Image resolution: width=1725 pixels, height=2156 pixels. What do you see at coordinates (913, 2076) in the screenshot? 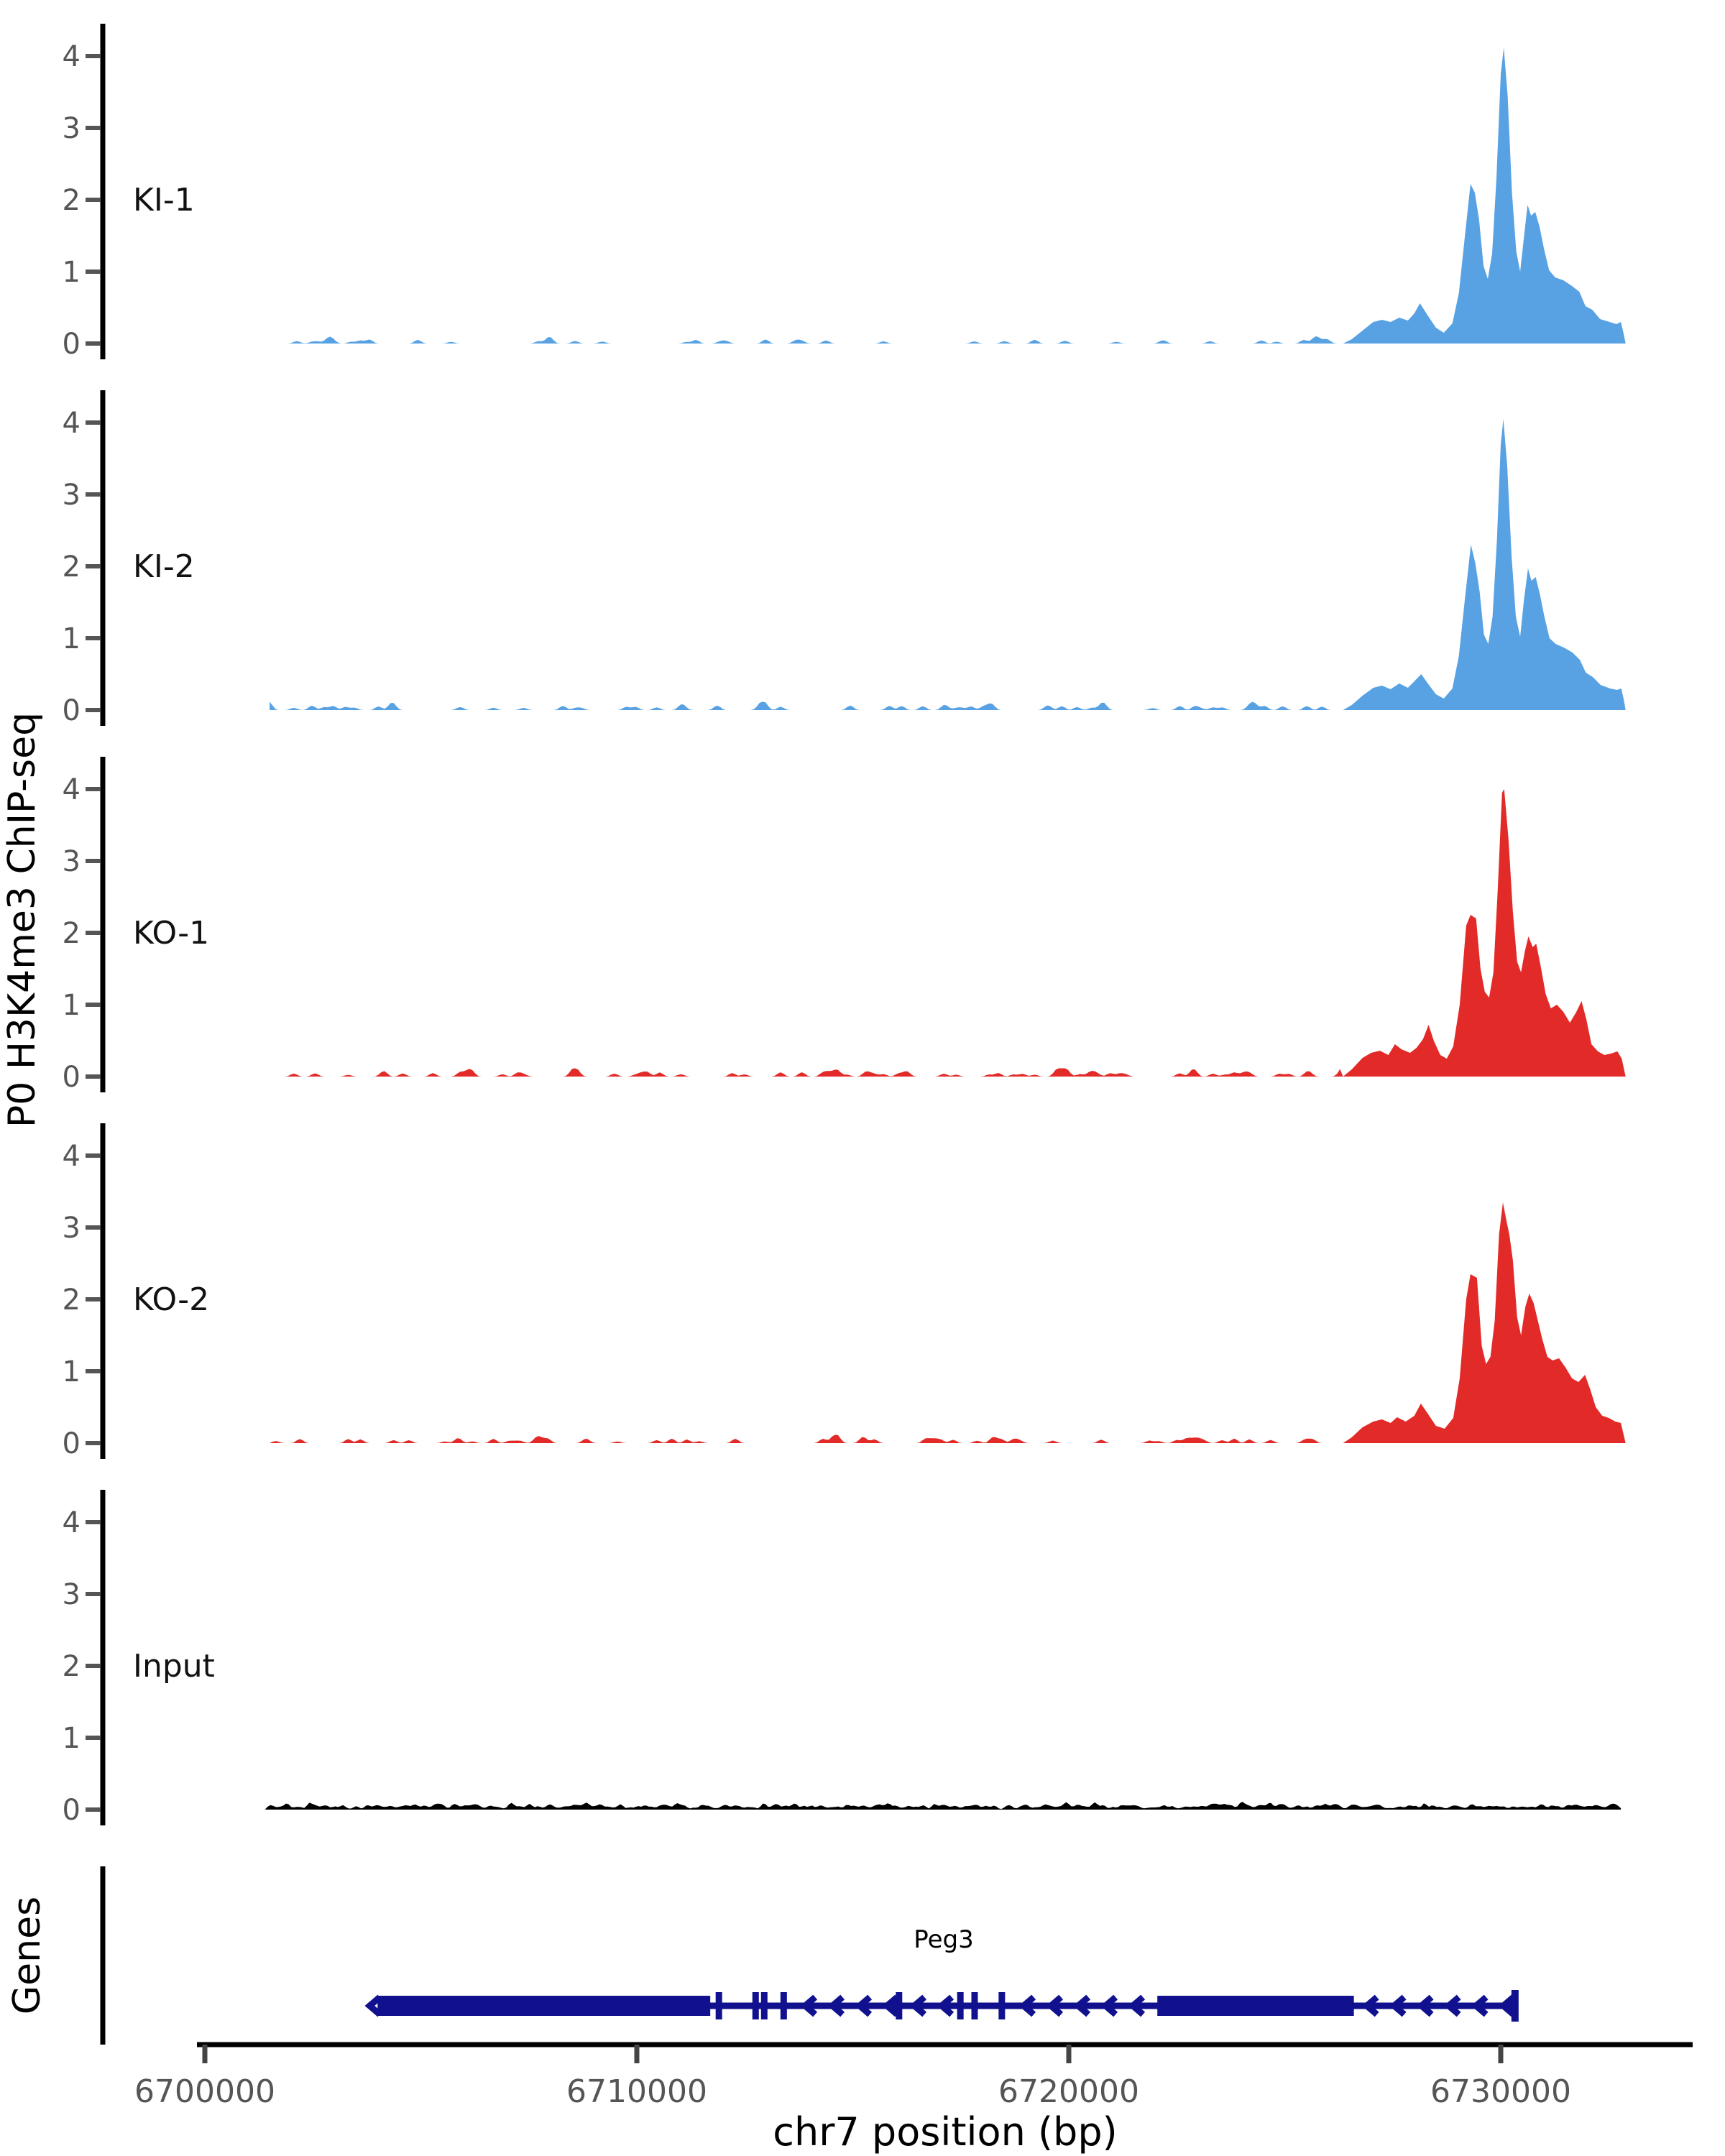
I see `x-axis-layer: 6700000 6710000 6720000 6730000` at bounding box center [913, 2076].